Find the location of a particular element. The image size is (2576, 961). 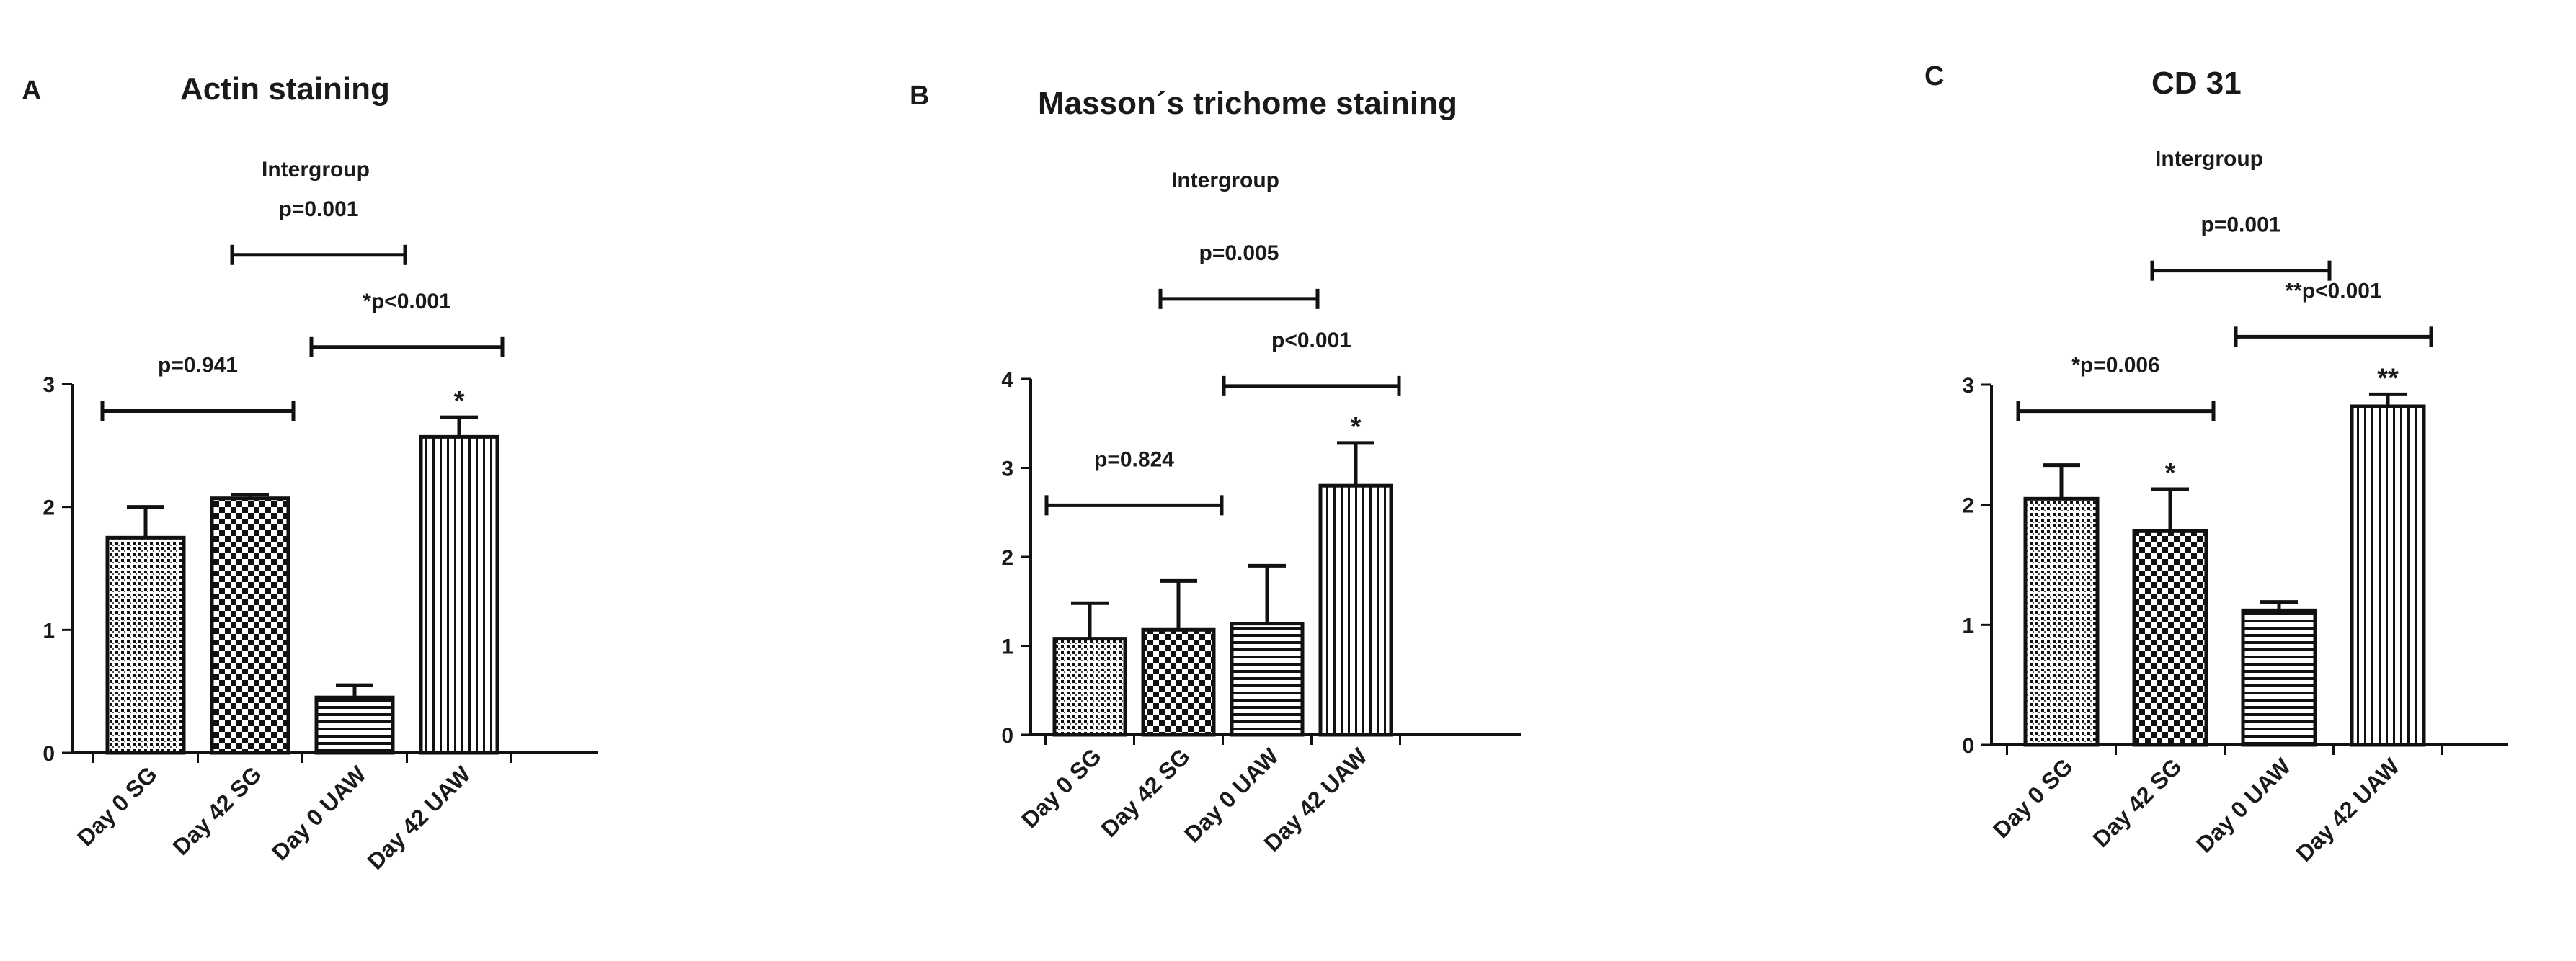

p-value-label: *p=0.006 is located at coordinates (2115, 365).